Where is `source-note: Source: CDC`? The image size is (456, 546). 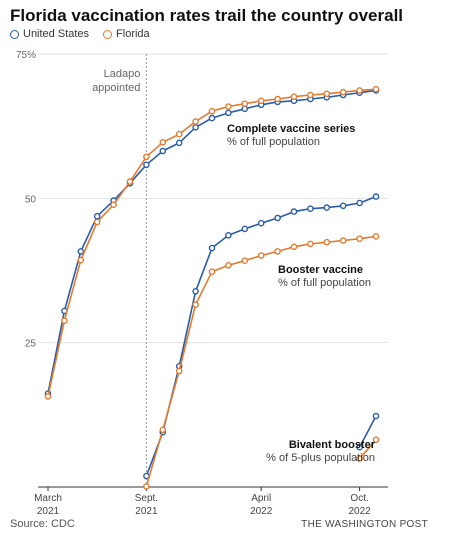
source-note: Source: CDC is located at coordinates (42, 524).